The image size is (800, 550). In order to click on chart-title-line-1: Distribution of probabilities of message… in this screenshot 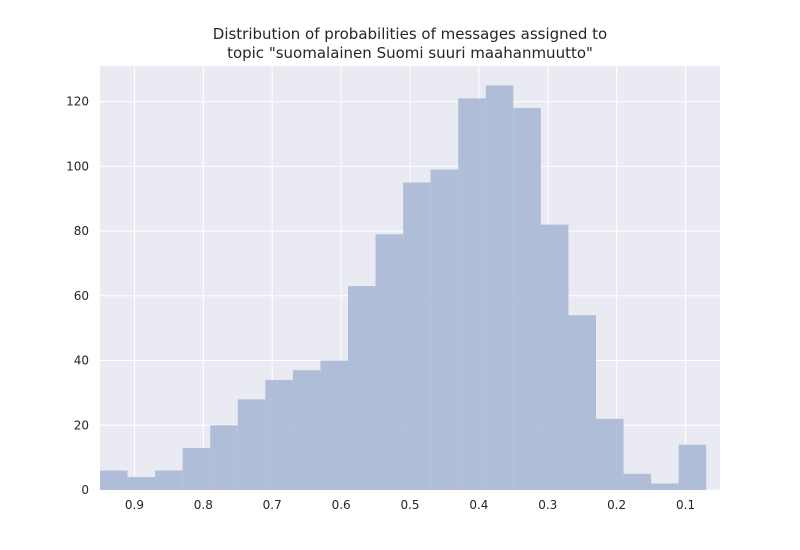, I will do `click(410, 34)`.